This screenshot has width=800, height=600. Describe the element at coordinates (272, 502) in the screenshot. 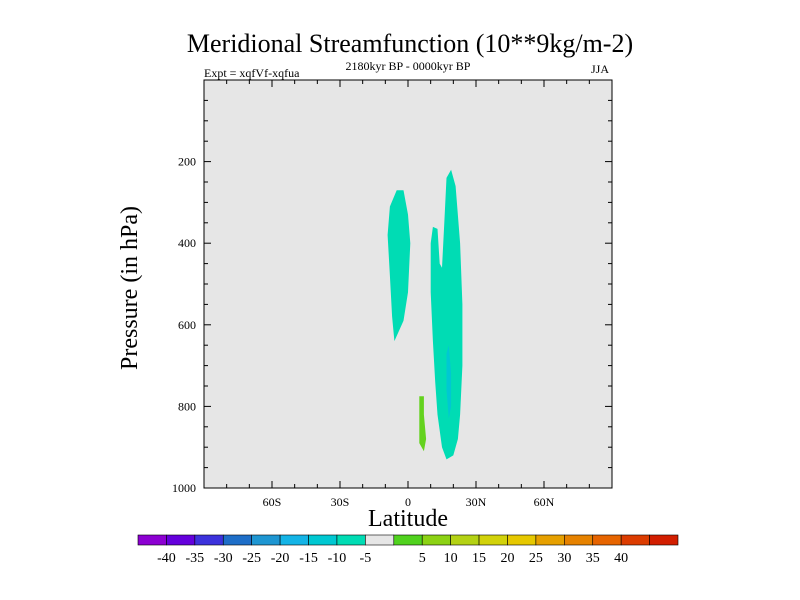

I see `x-tick-label: 60S` at that location.